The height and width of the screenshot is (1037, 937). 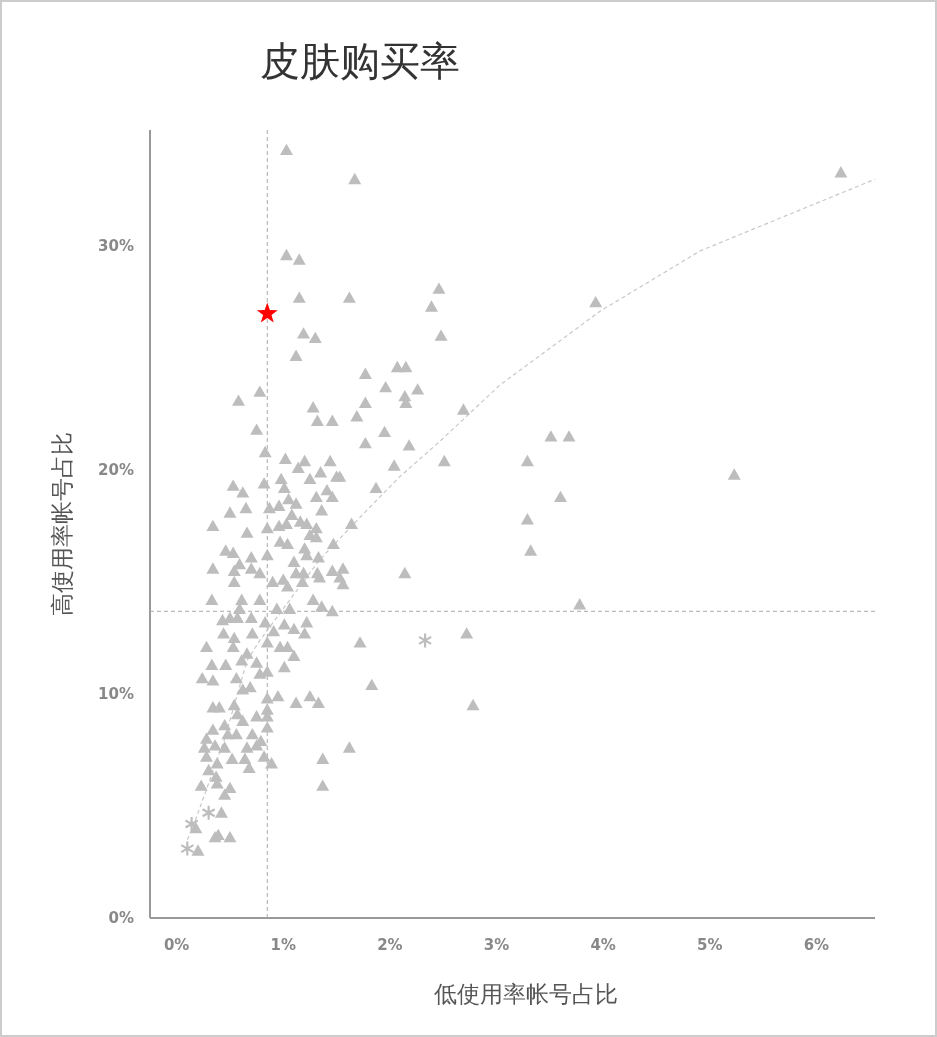 I want to click on y-tick-label: 30%, so click(x=116, y=246).